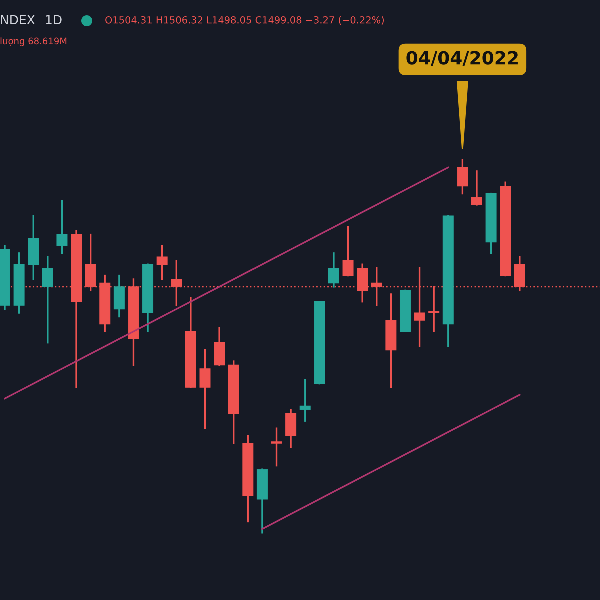  I want to click on text: O1504.31 H1506.32 L1498.05 C1499.08 −3.27 (−0.22%), so click(245, 20).